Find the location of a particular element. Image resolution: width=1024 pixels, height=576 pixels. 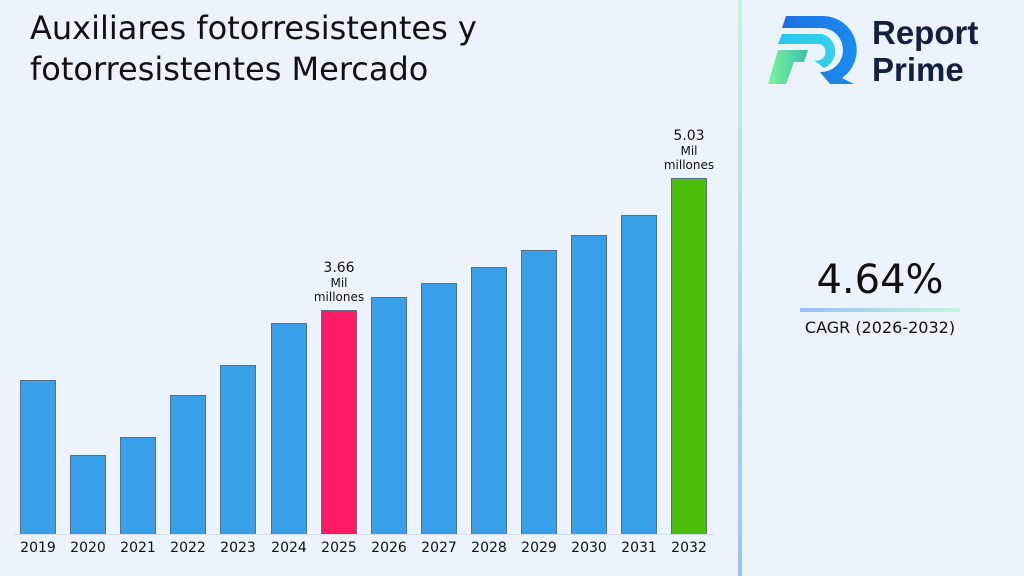

x-tick-label: 2021 is located at coordinates (138, 548).